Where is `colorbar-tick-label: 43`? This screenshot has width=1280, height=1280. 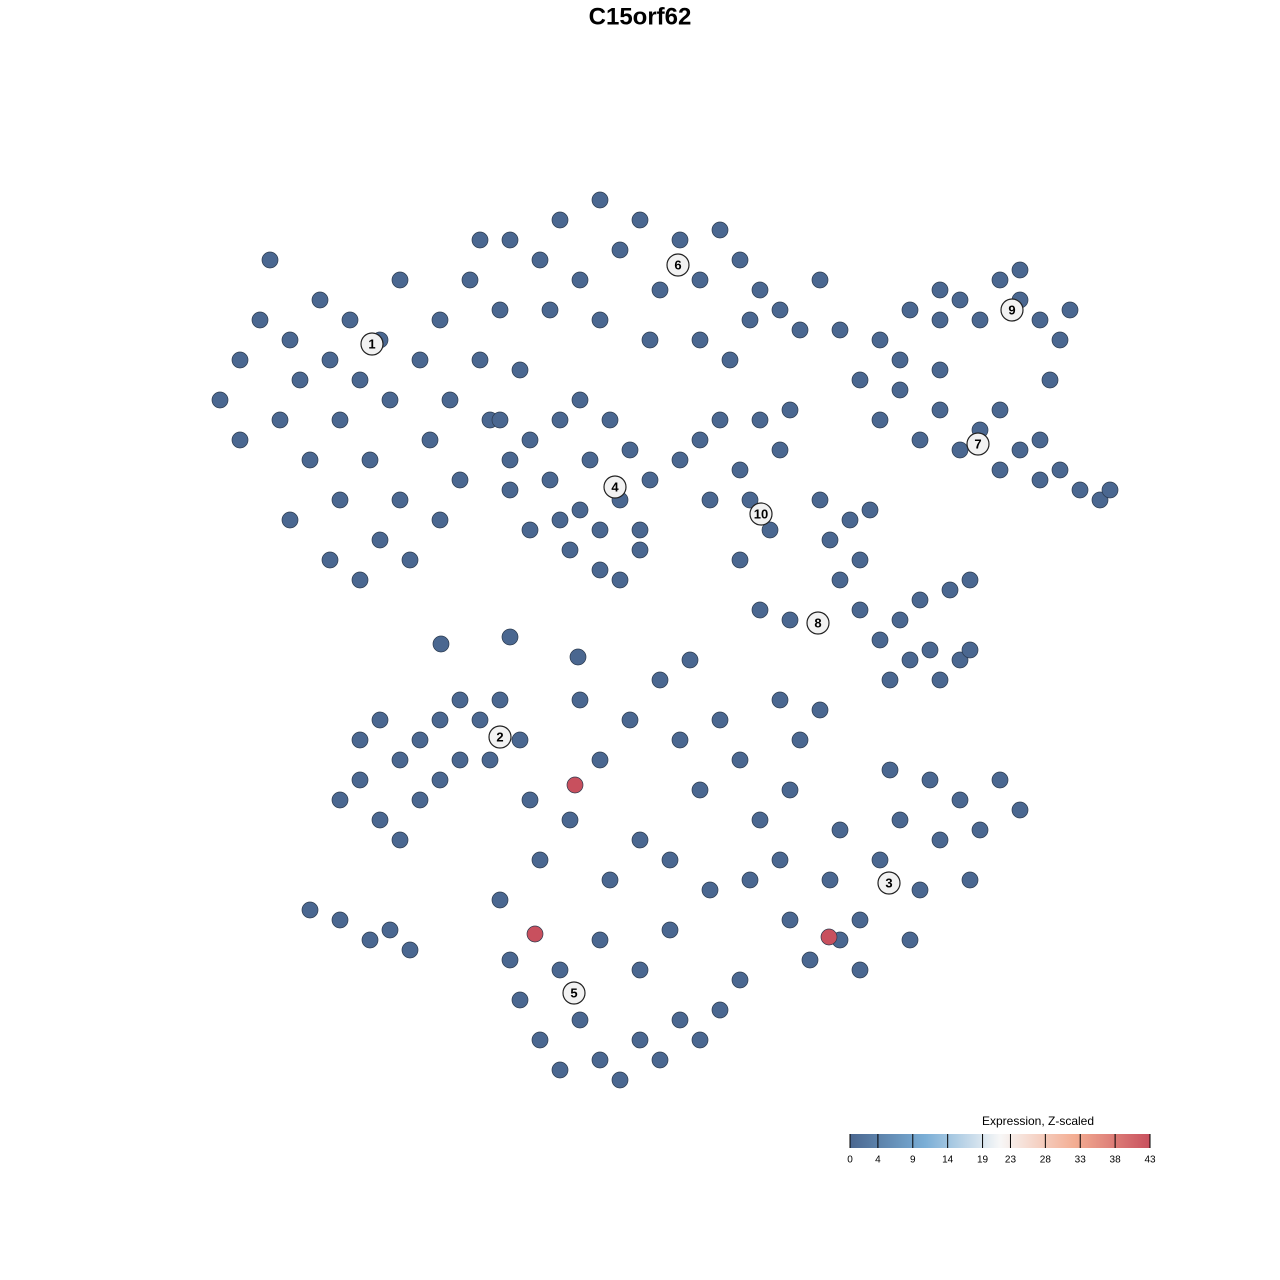 colorbar-tick-label: 43 is located at coordinates (1150, 1160).